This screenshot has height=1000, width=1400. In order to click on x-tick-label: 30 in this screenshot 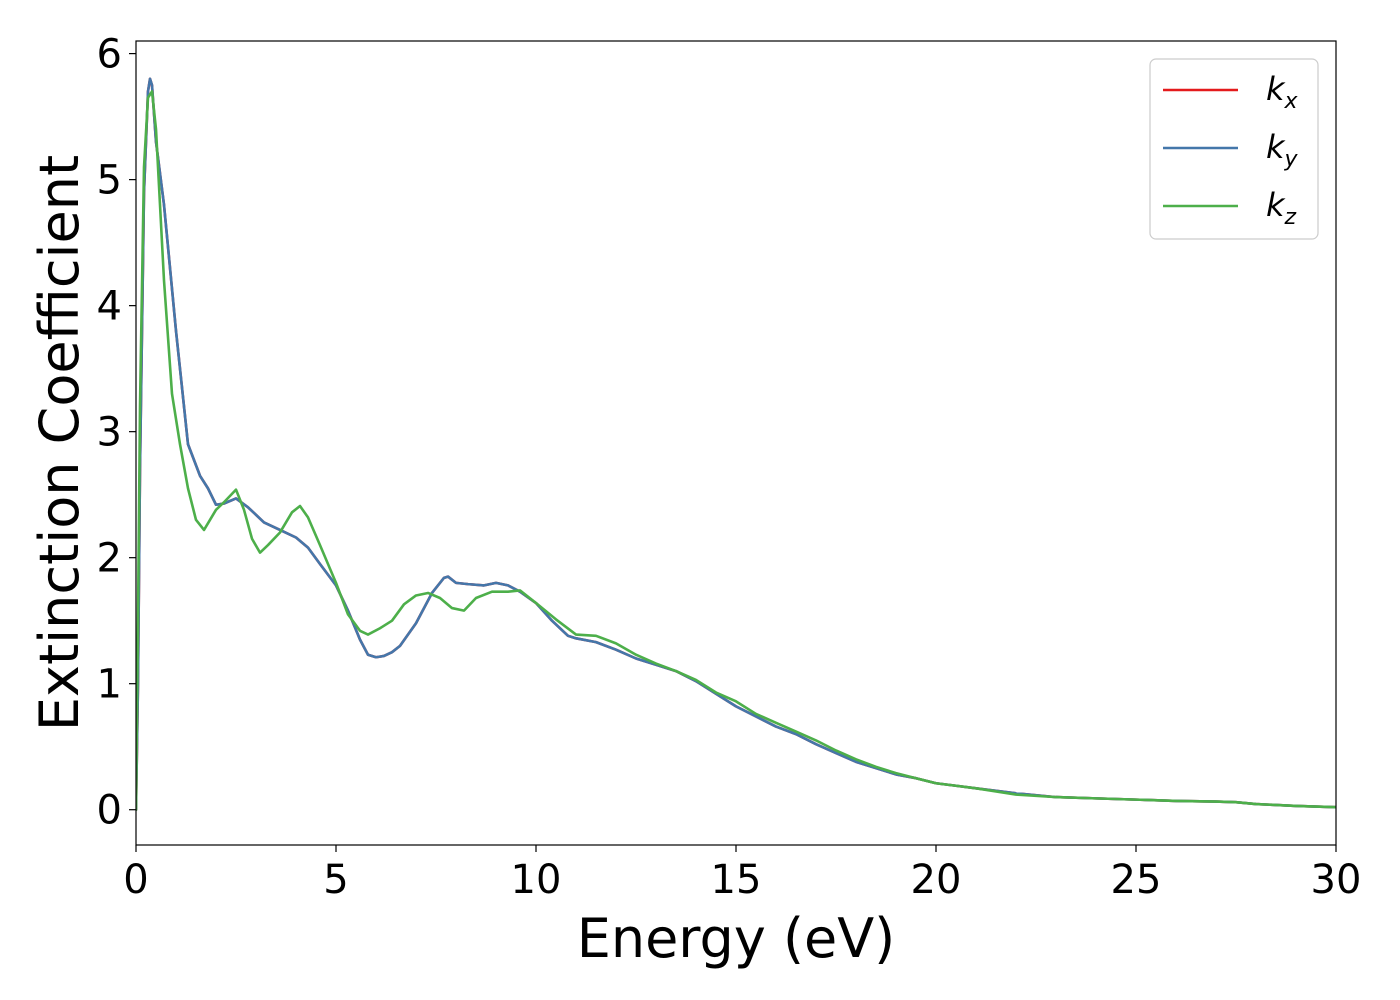, I will do `click(1336, 880)`.